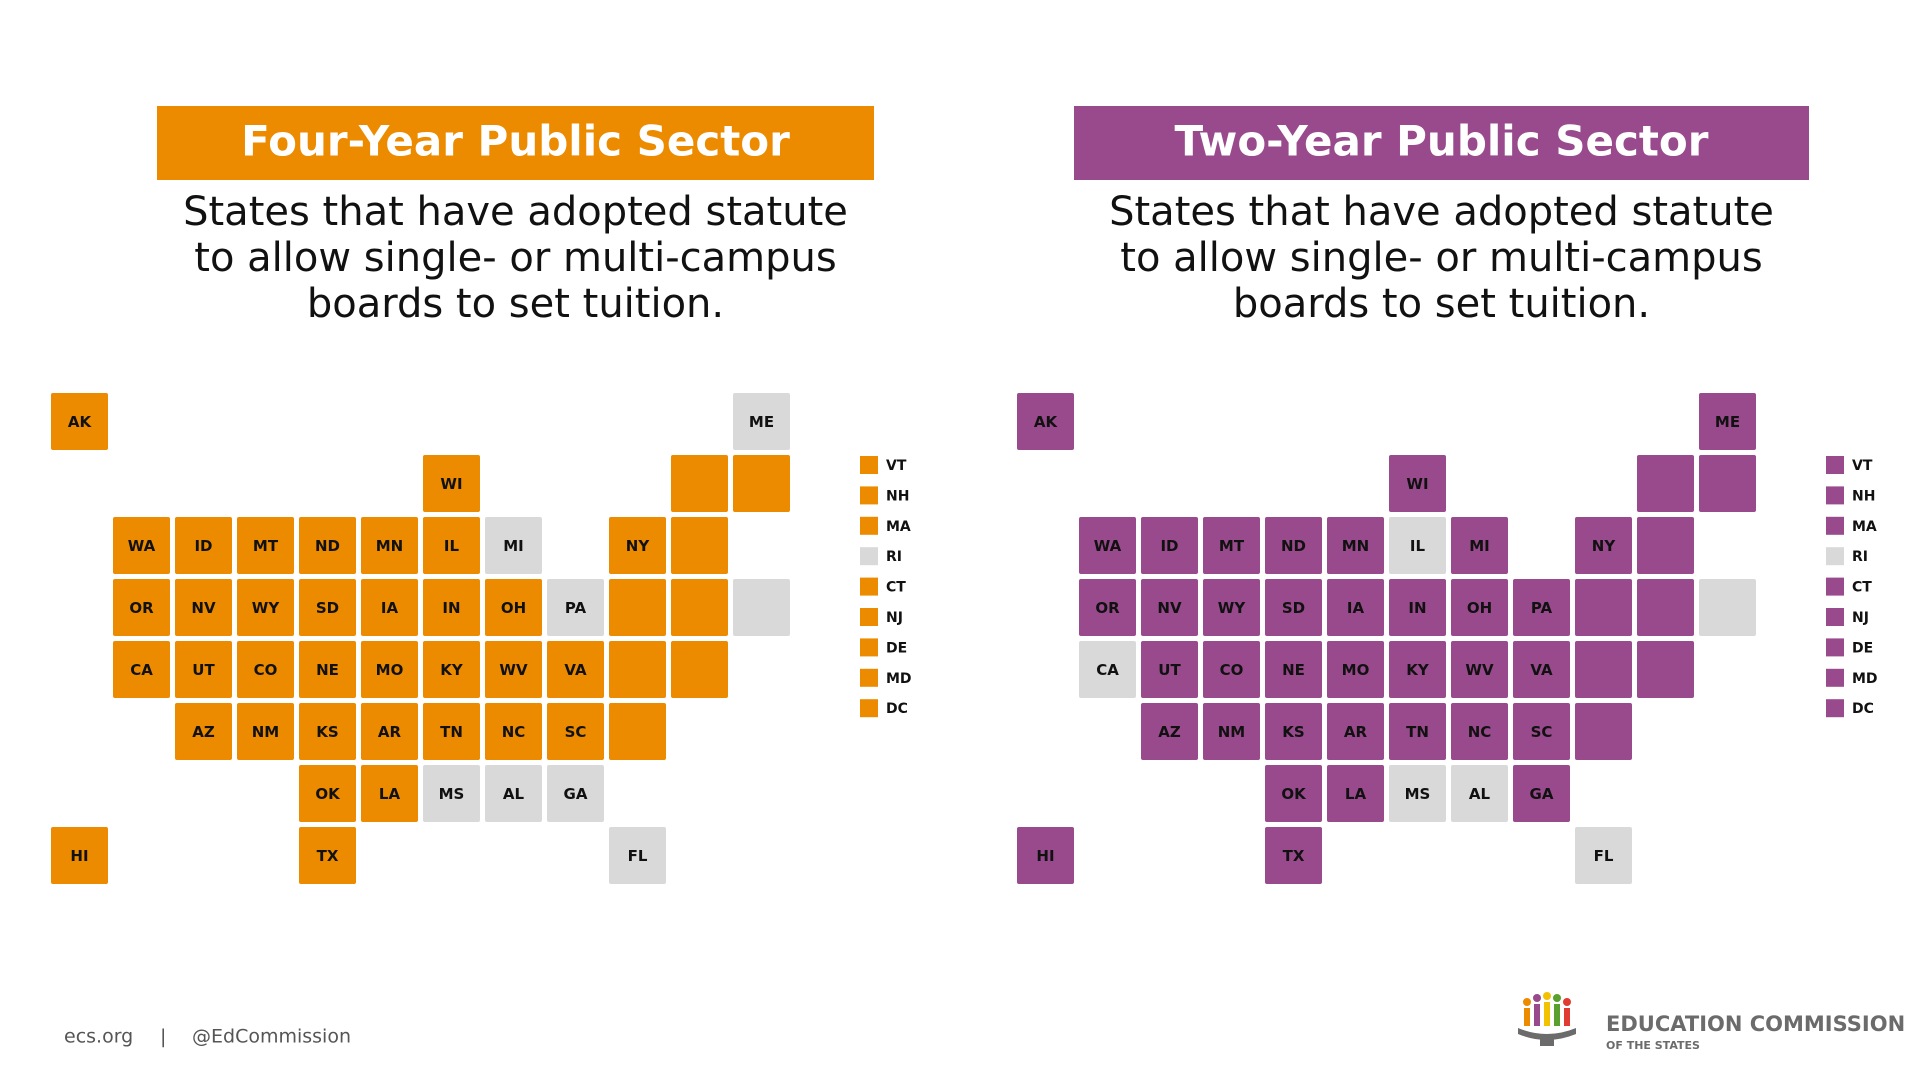 The height and width of the screenshot is (1080, 1920). Describe the element at coordinates (1860, 557) in the screenshot. I see `legend-label: RI` at that location.